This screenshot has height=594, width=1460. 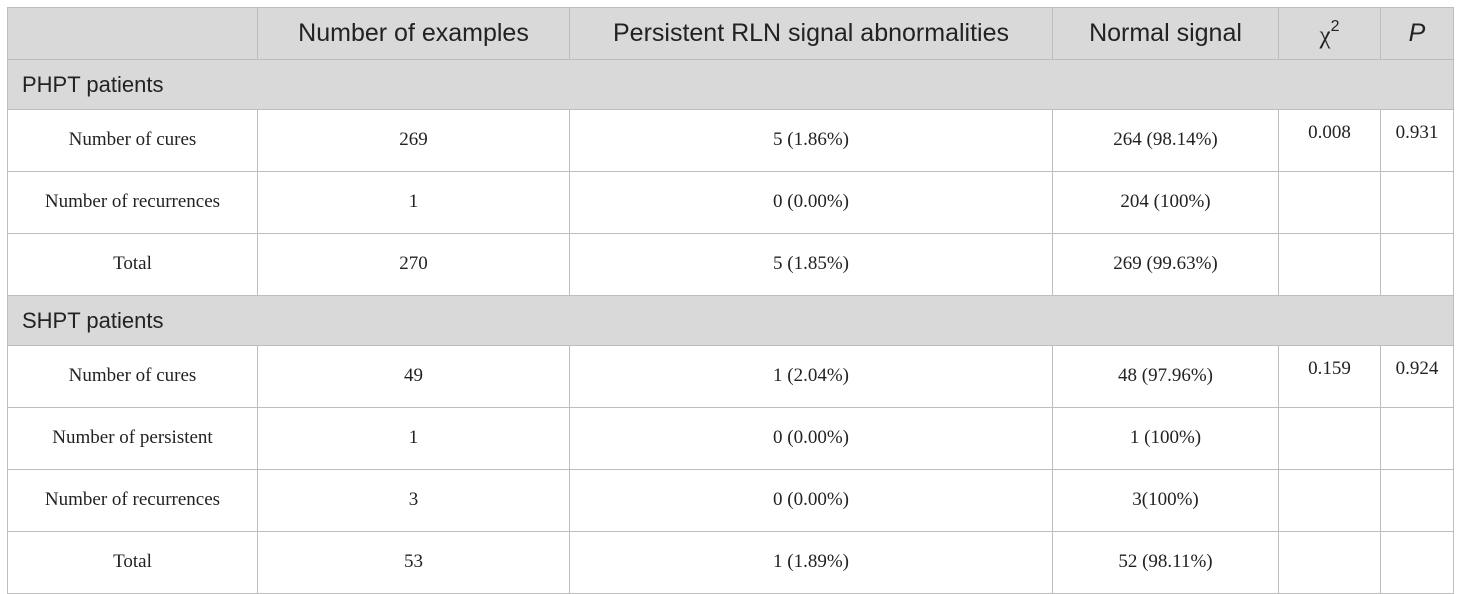 I want to click on cell-examples: 269, so click(x=413, y=140).